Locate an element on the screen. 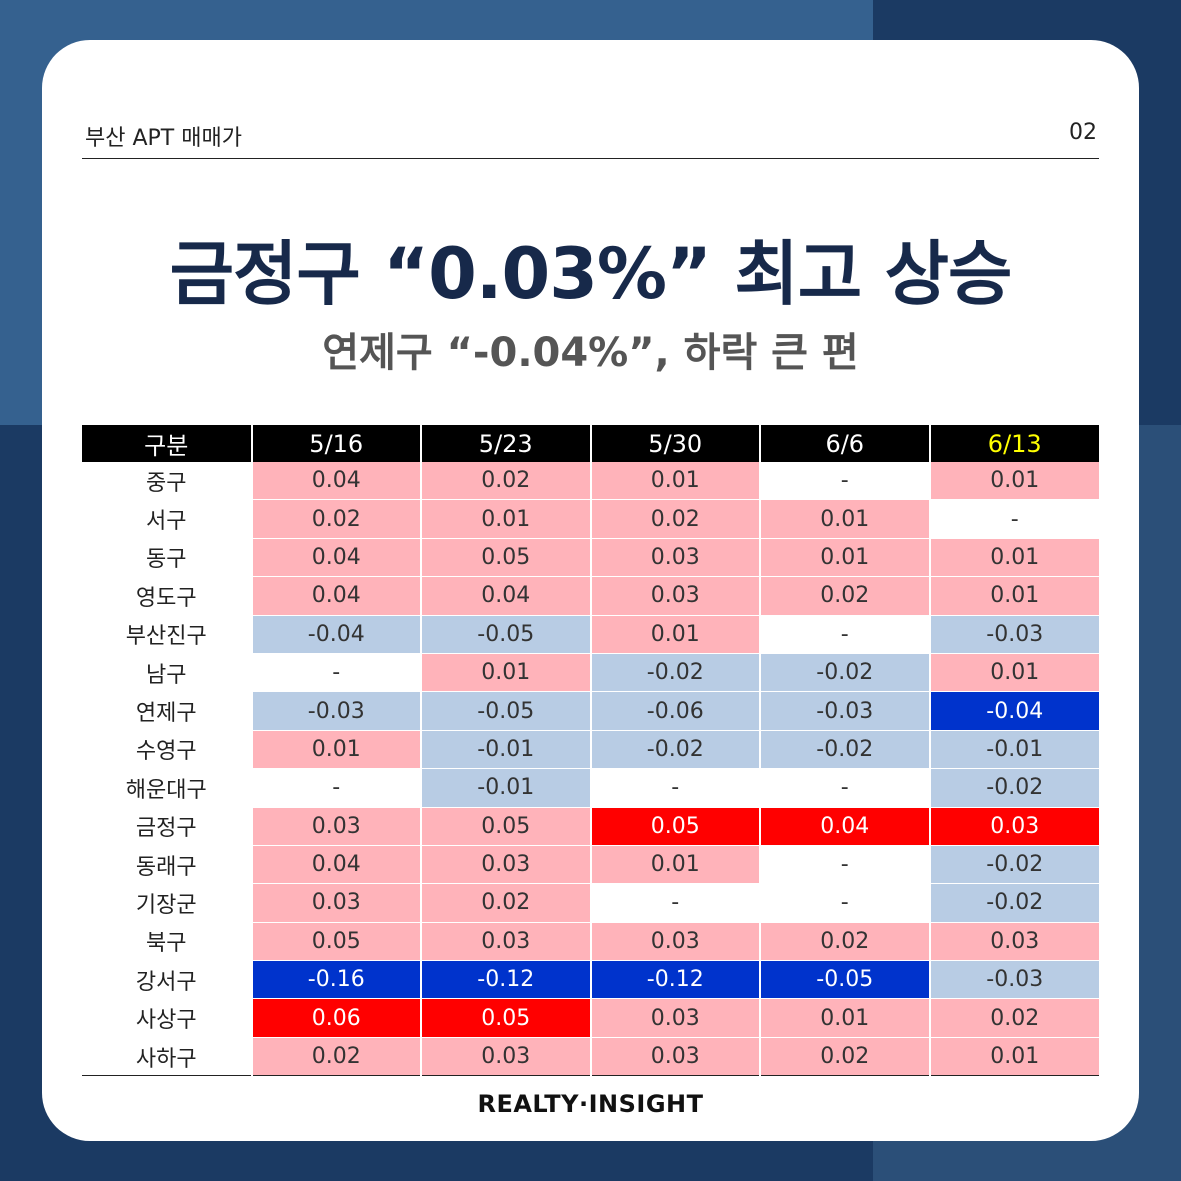  district-label: 수영구 is located at coordinates (167, 750).